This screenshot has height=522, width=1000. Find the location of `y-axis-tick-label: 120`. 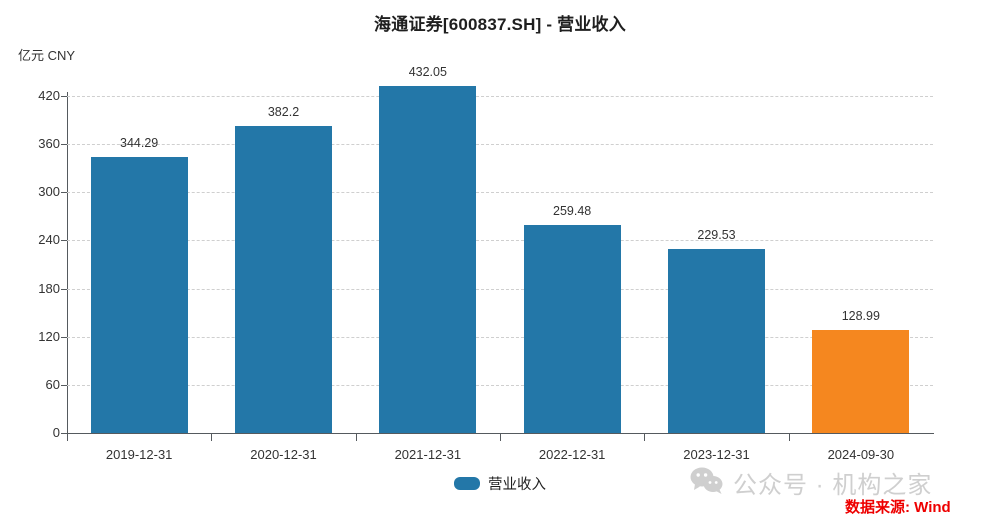

y-axis-tick-label: 120 is located at coordinates (49, 336).